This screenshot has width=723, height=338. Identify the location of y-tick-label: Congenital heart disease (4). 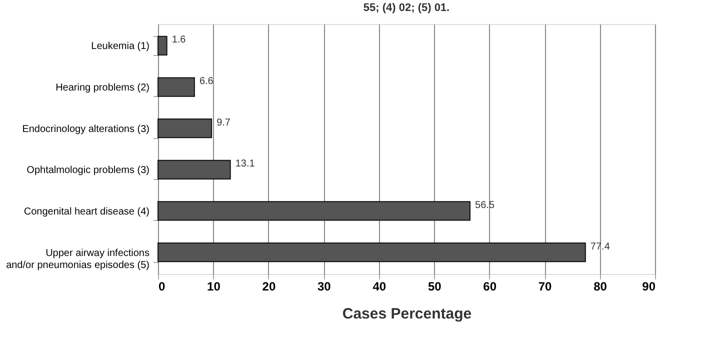
(87, 212).